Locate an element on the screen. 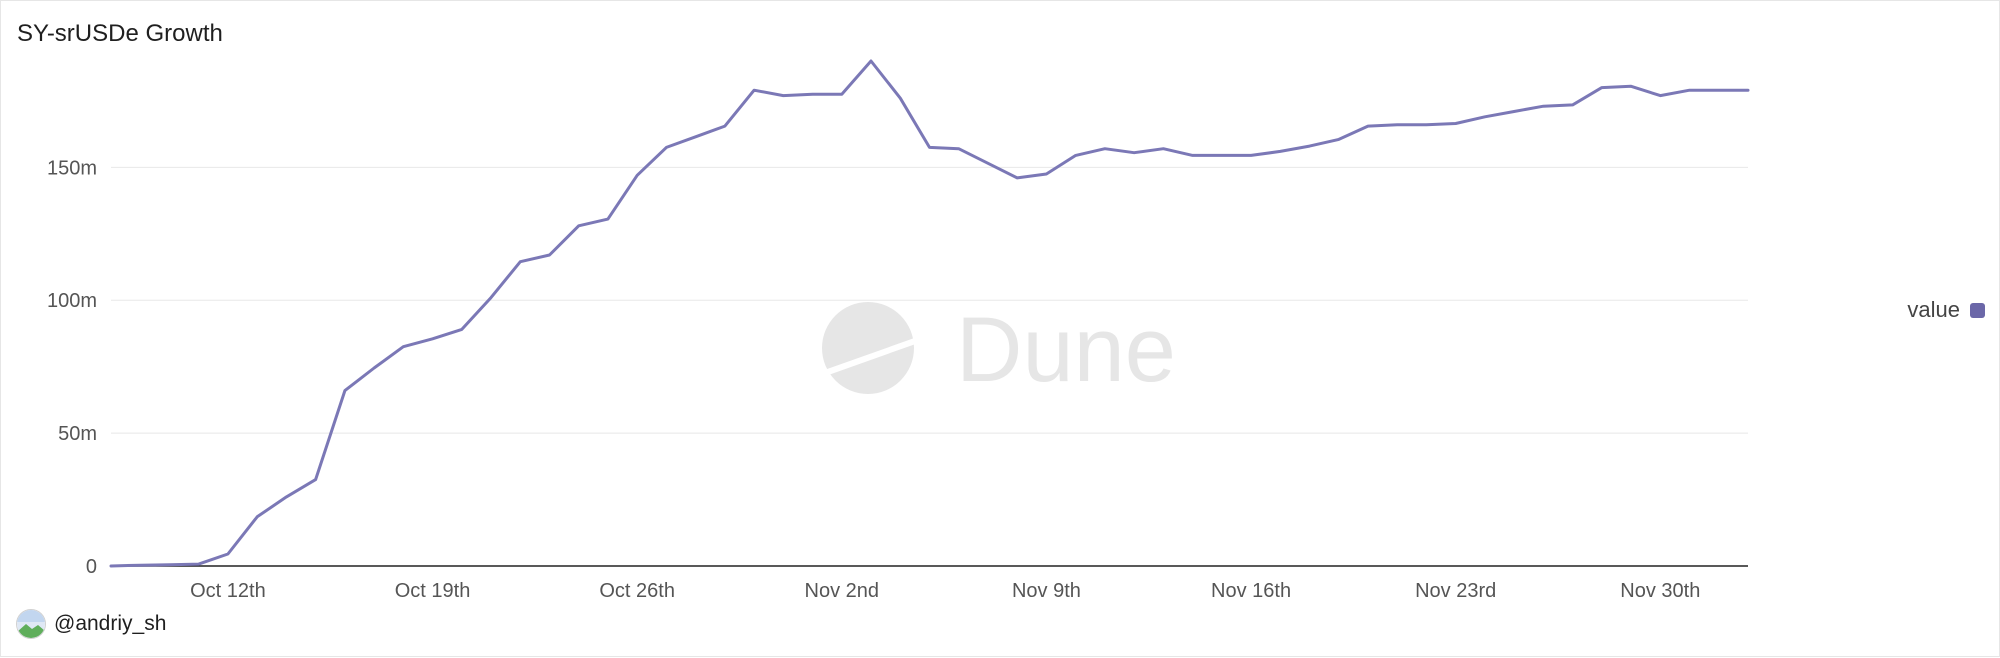  x-tick-label: Nov 2nd is located at coordinates (842, 591).